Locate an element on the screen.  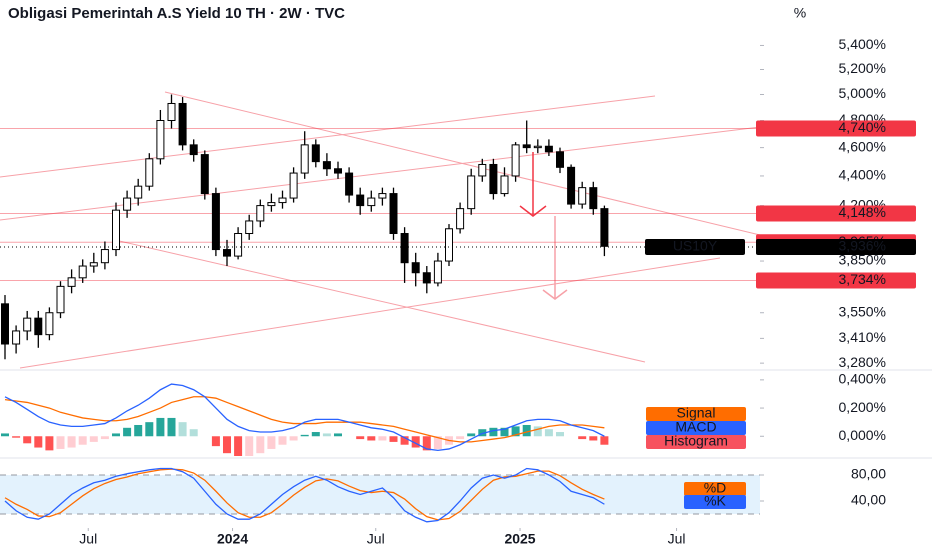
legend-tag: MACD is located at coordinates (695, 427).